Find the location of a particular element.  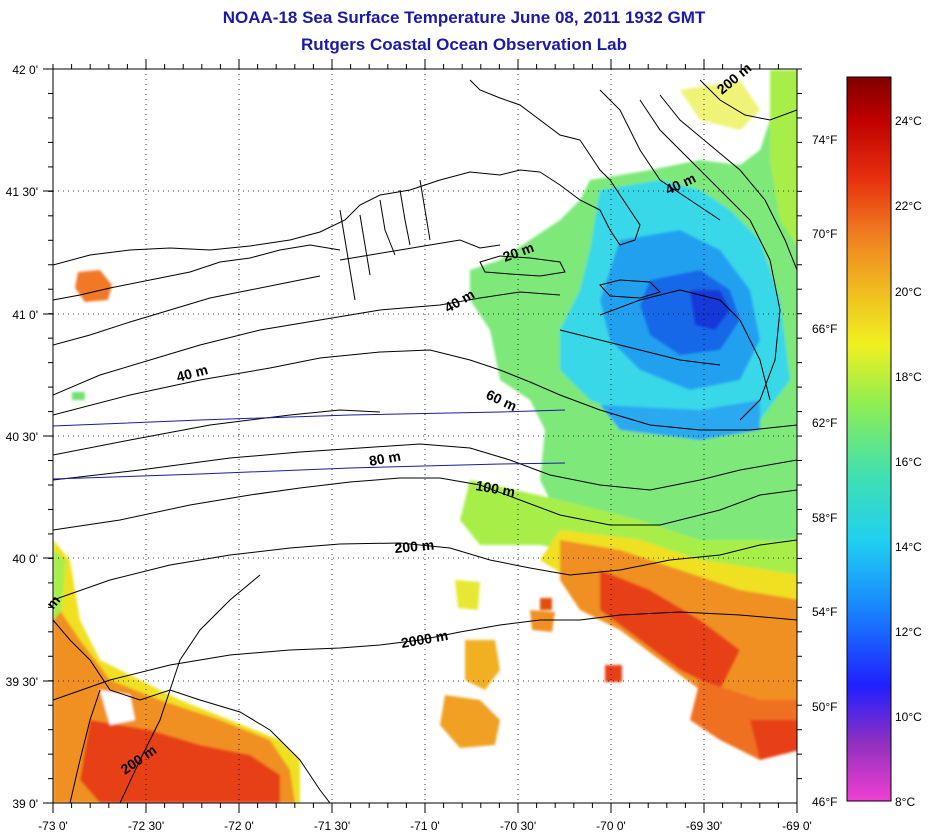

celsius-label: 14°C is located at coordinates (908, 547).